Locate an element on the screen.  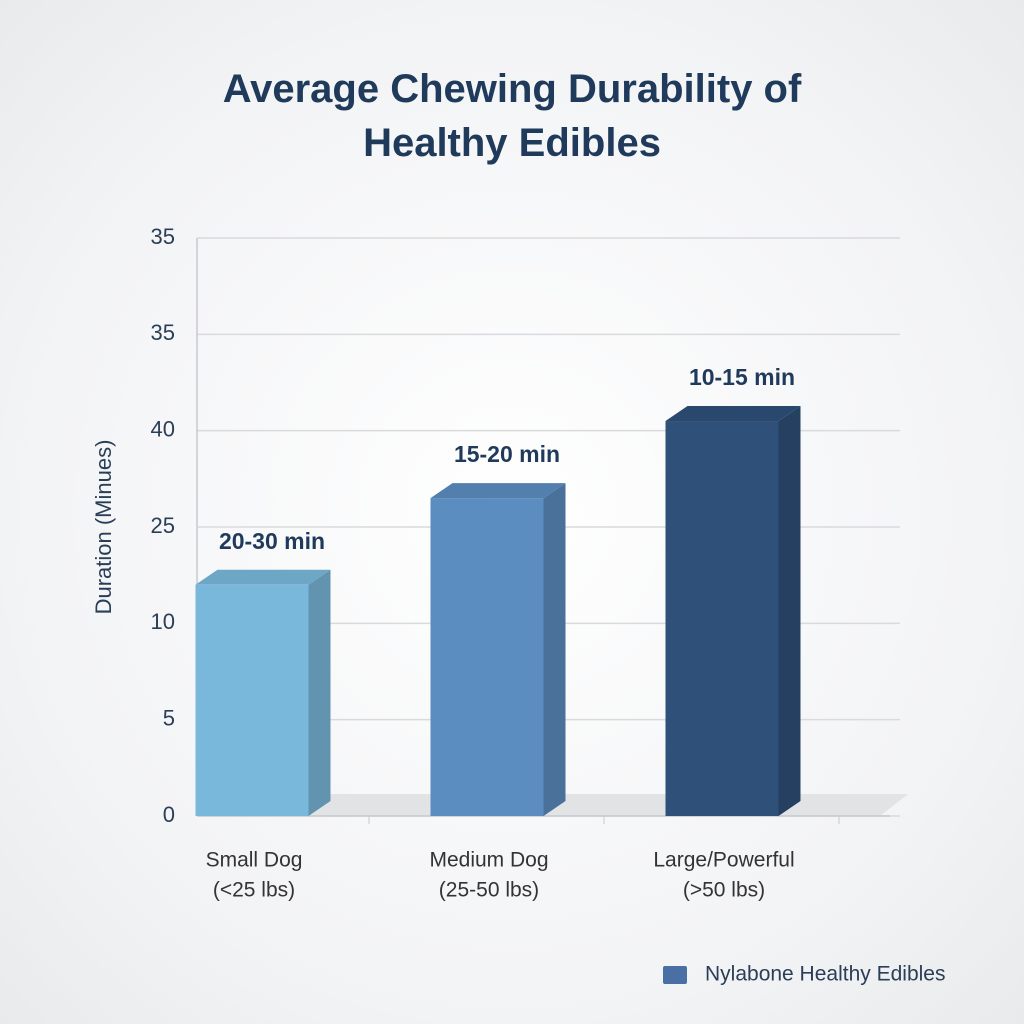
annotation: 10-15 min is located at coordinates (742, 377).